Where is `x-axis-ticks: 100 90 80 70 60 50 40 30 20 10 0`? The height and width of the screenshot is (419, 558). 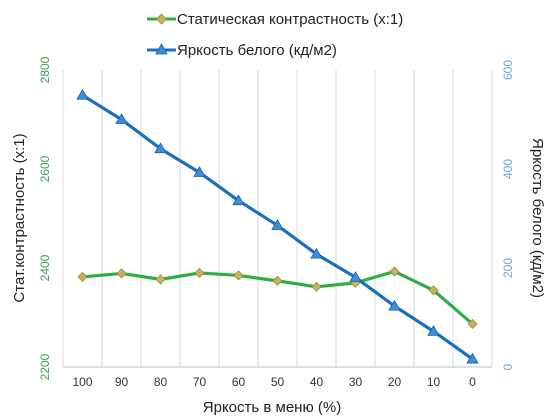 x-axis-ticks: 100 90 80 70 60 50 40 30 20 10 0 is located at coordinates (274, 382).